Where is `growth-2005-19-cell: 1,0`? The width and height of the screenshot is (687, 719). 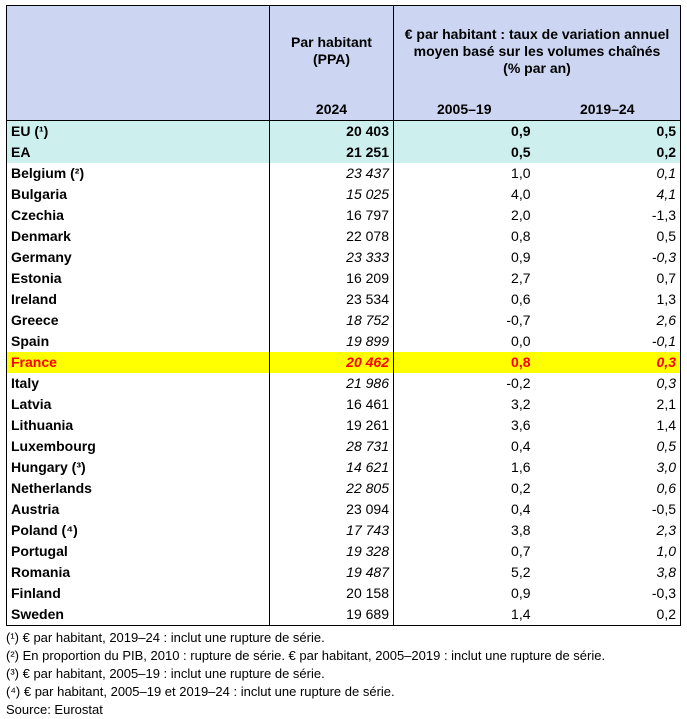
growth-2005-19-cell: 1,0 is located at coordinates (464, 173).